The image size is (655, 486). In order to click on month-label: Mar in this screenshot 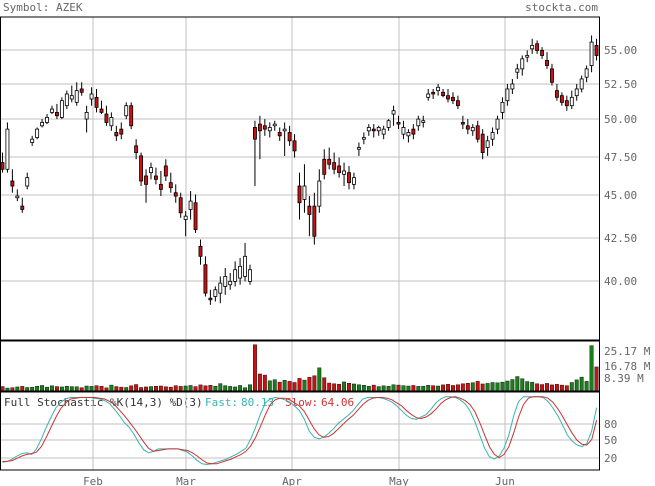, I will do `click(186, 480)`.